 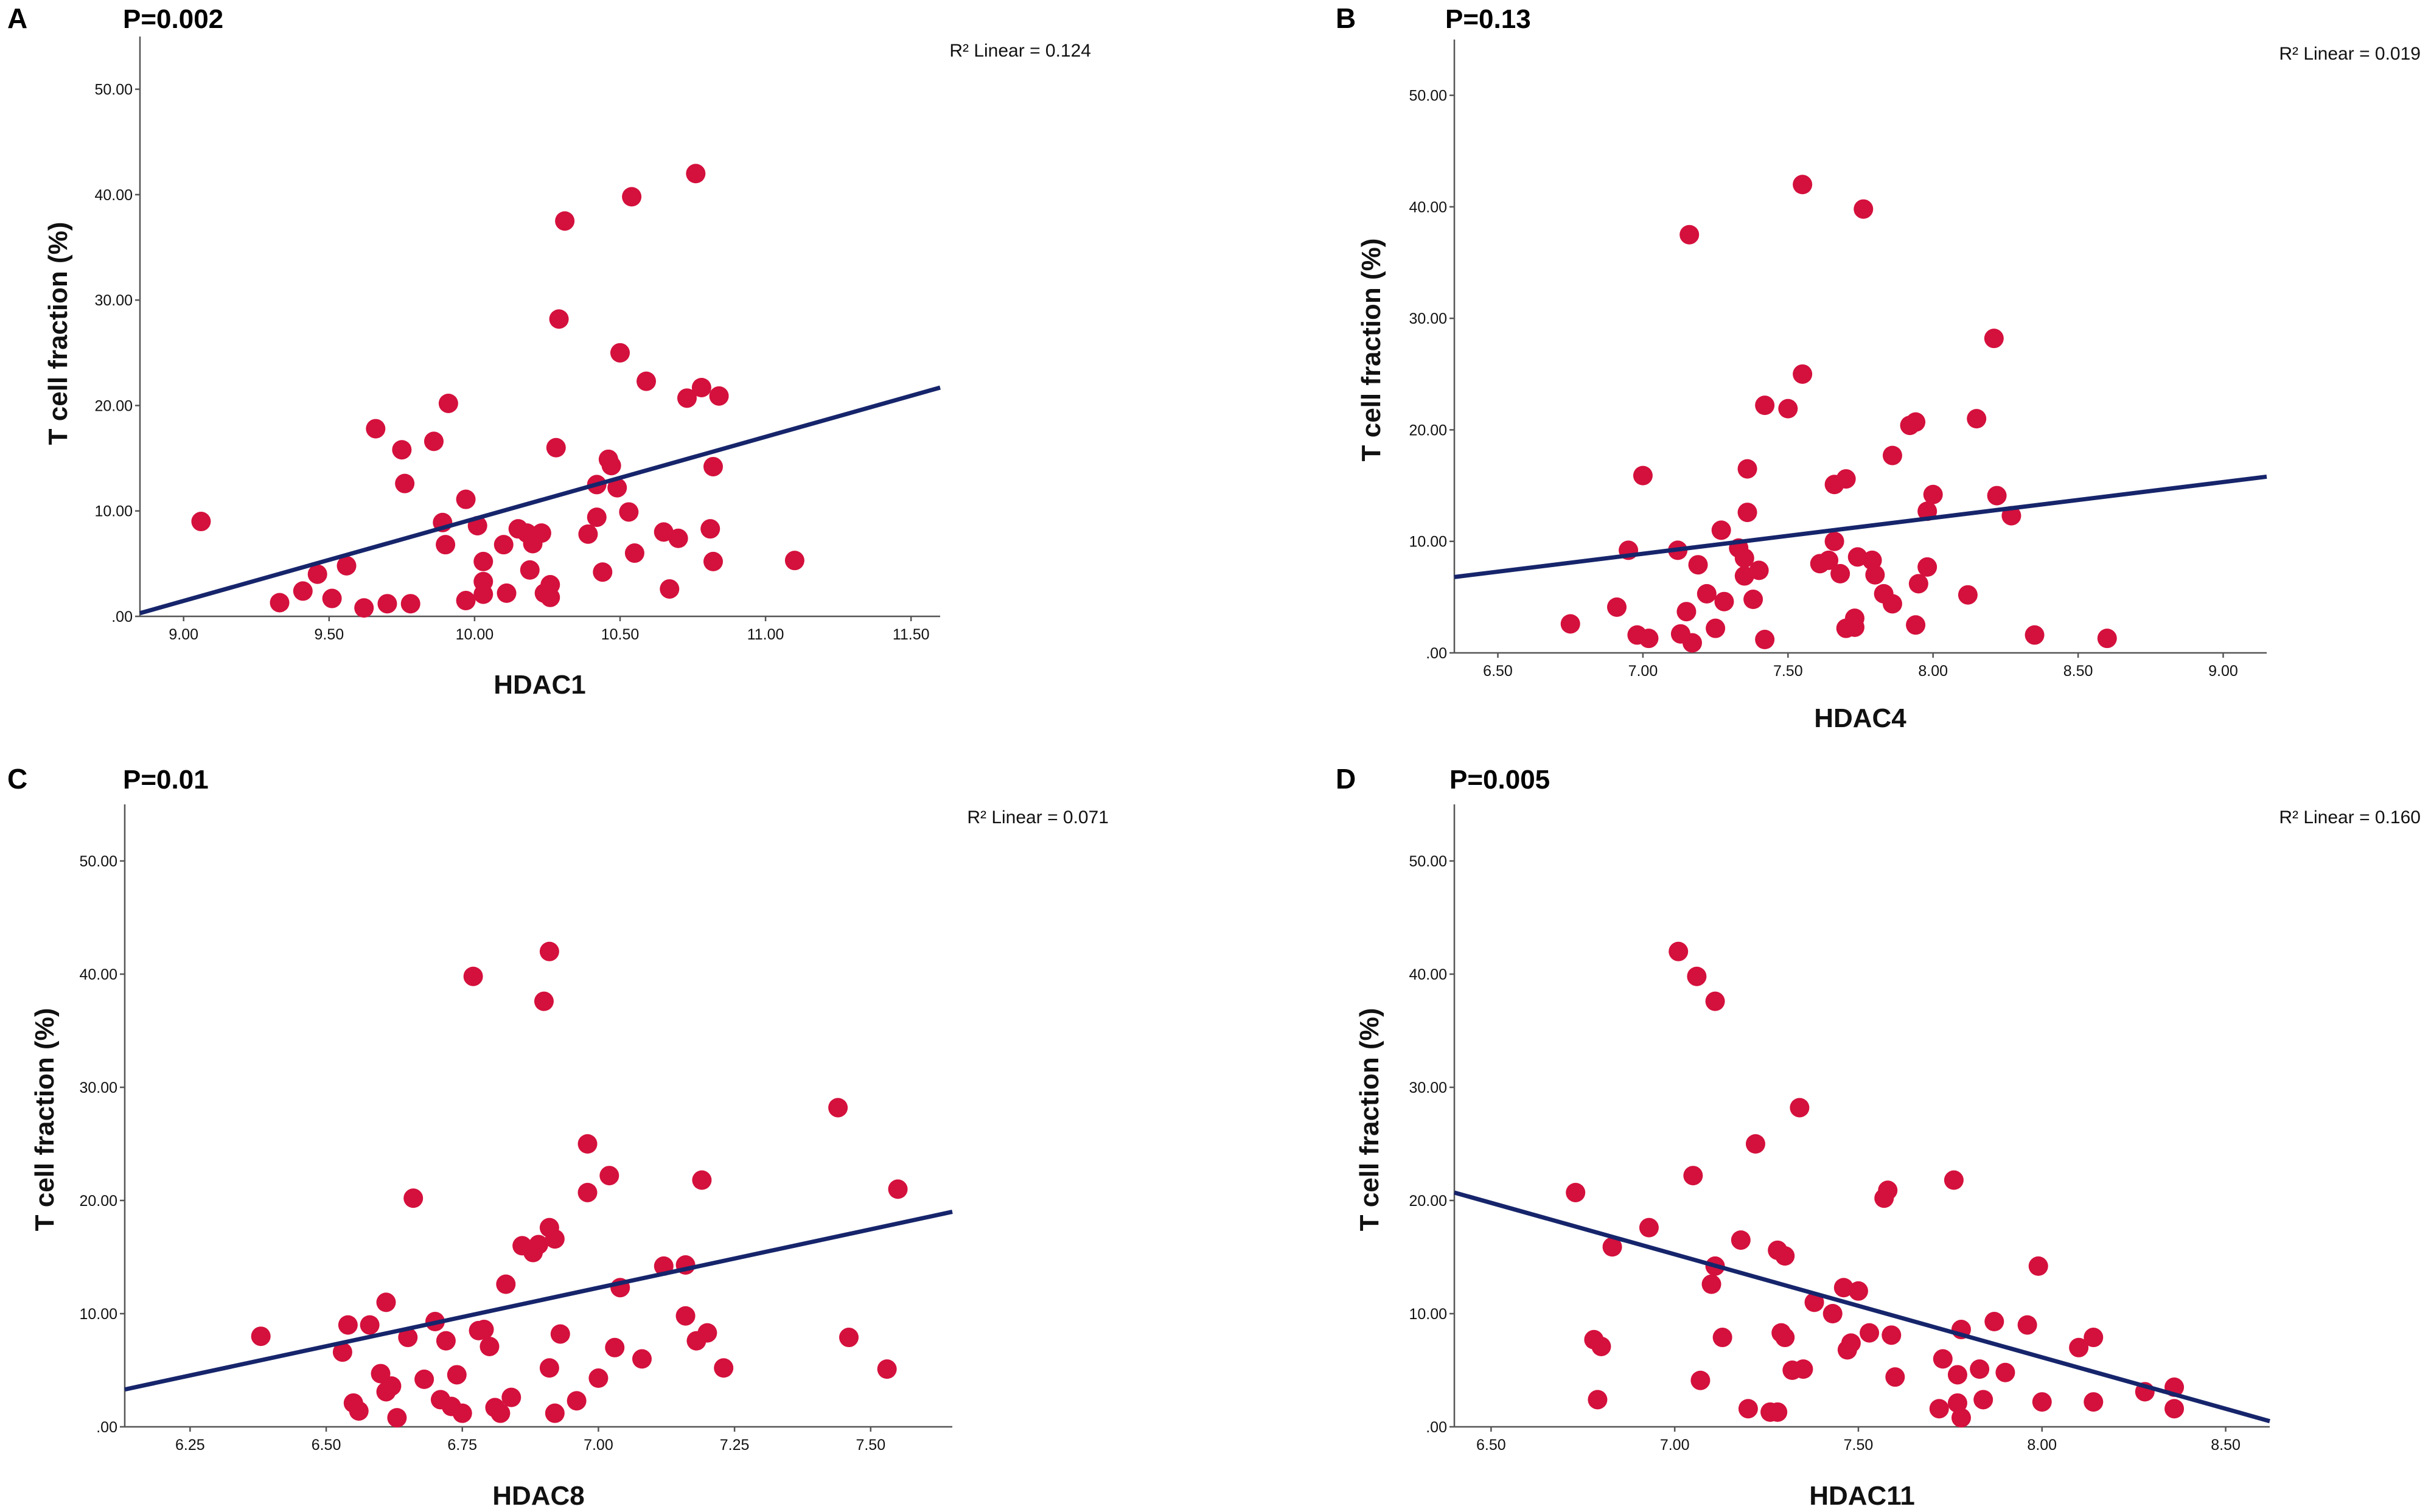 I want to click on y-tick-label: .00, so click(x=1436, y=653).